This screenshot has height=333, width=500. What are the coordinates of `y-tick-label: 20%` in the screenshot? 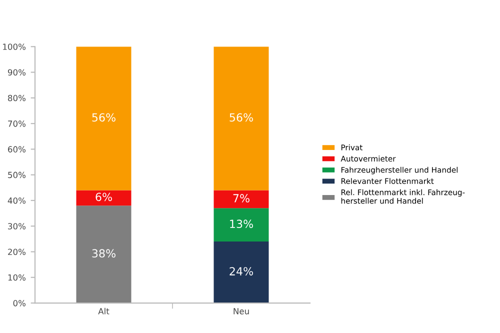 It's located at (17, 252).